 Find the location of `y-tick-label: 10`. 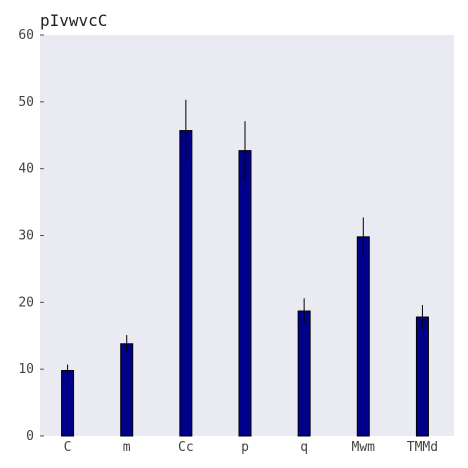

y-tick-label: 10 is located at coordinates (26, 369).